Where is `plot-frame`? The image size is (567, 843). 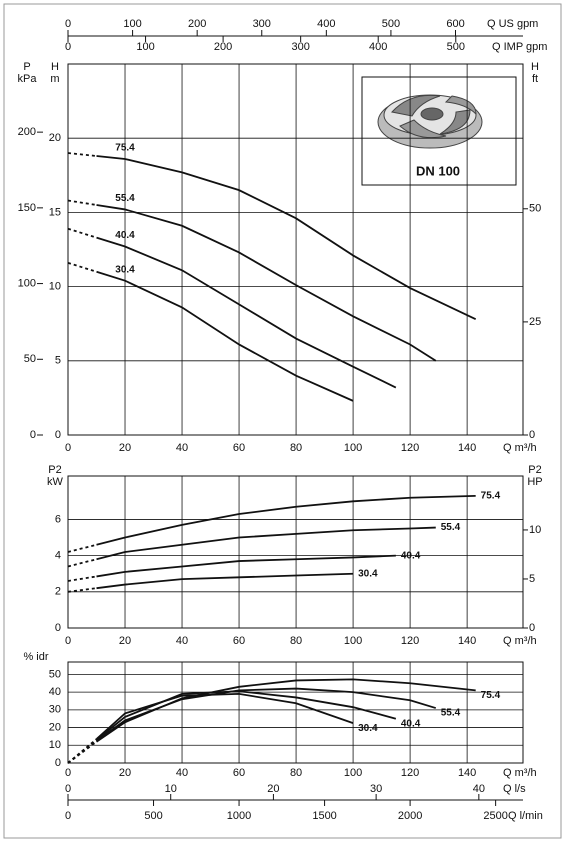 plot-frame is located at coordinates (295, 552).